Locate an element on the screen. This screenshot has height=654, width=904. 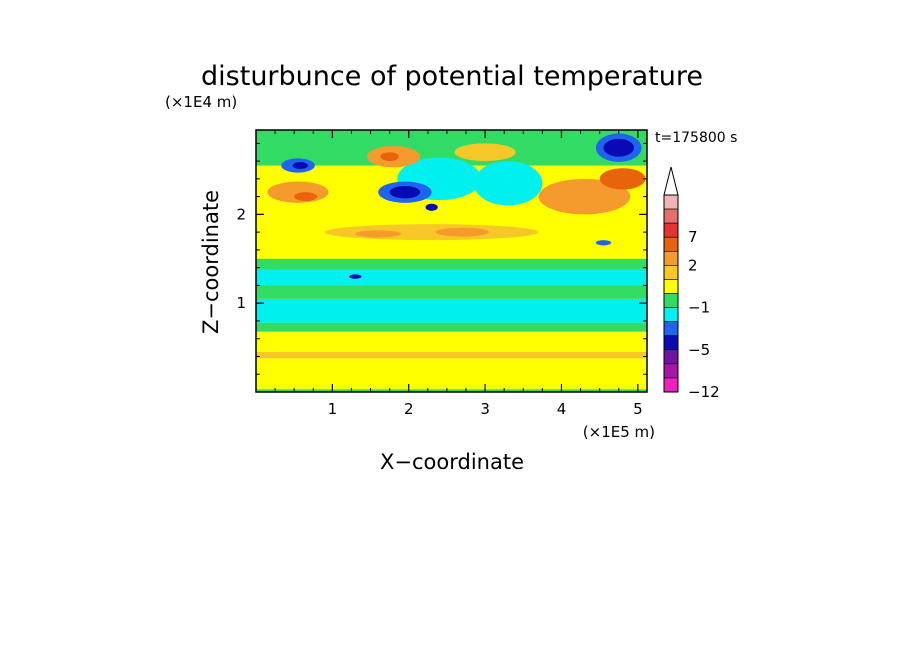
colorbar-label: 2 is located at coordinates (693, 265).